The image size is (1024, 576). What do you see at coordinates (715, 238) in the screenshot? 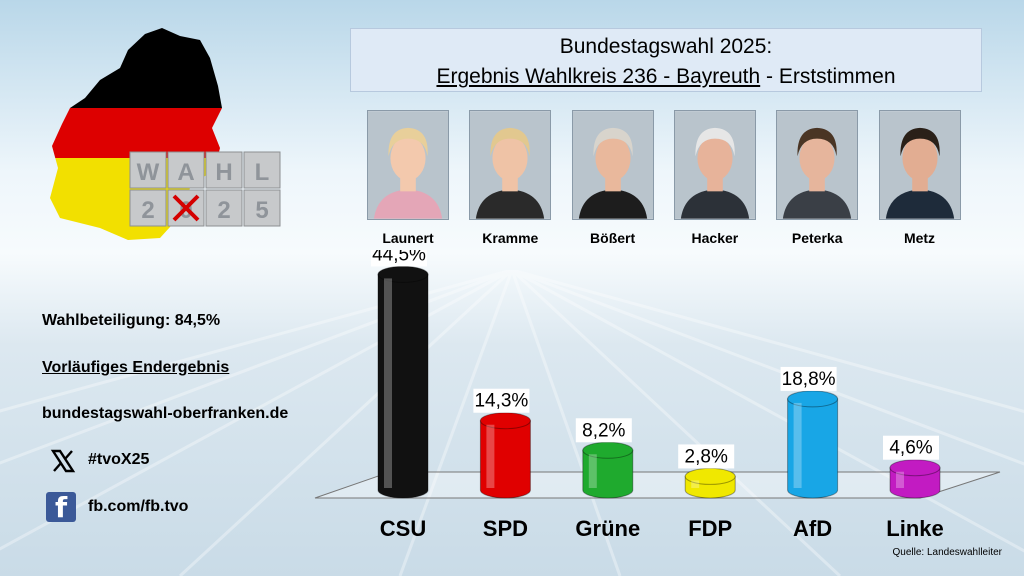
I see `candidate-name: Hacker` at bounding box center [715, 238].